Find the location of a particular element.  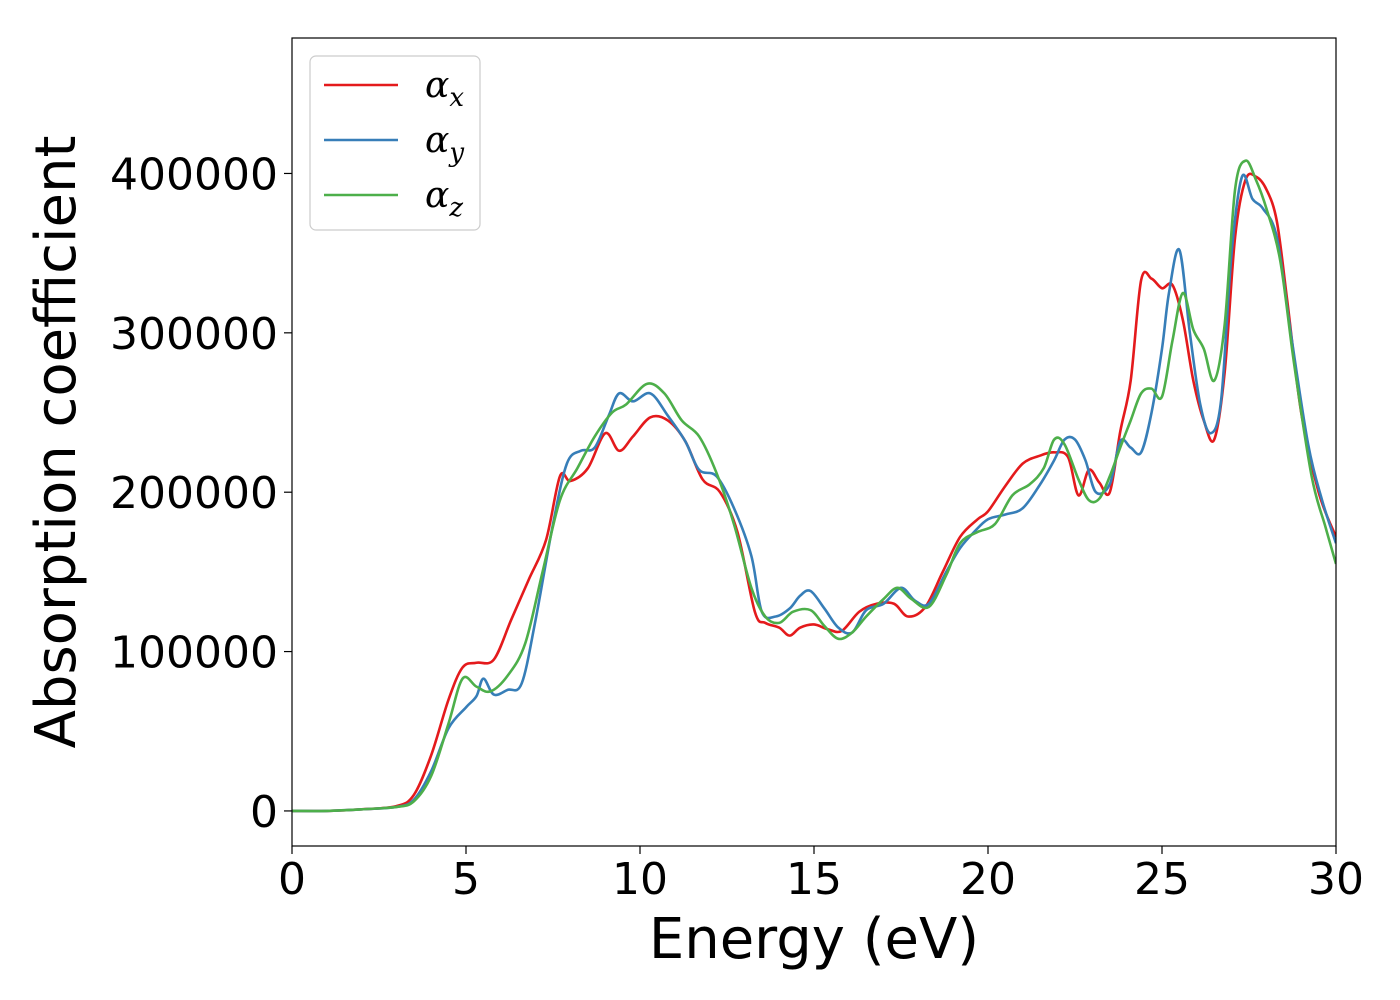

y-tick-label: 200000 is located at coordinates (194, 493).